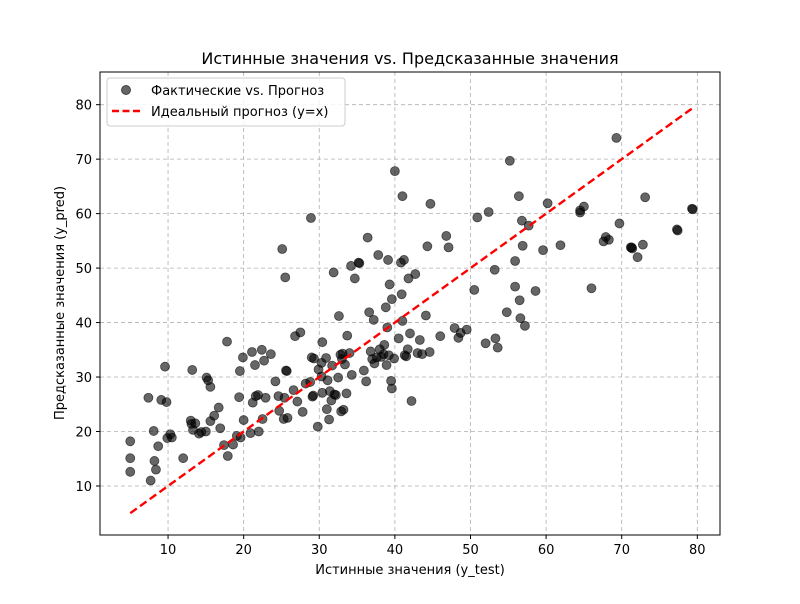 Image resolution: width=800 pixels, height=604 pixels. Describe the element at coordinates (226, 102) in the screenshot. I see `legend-box` at that location.